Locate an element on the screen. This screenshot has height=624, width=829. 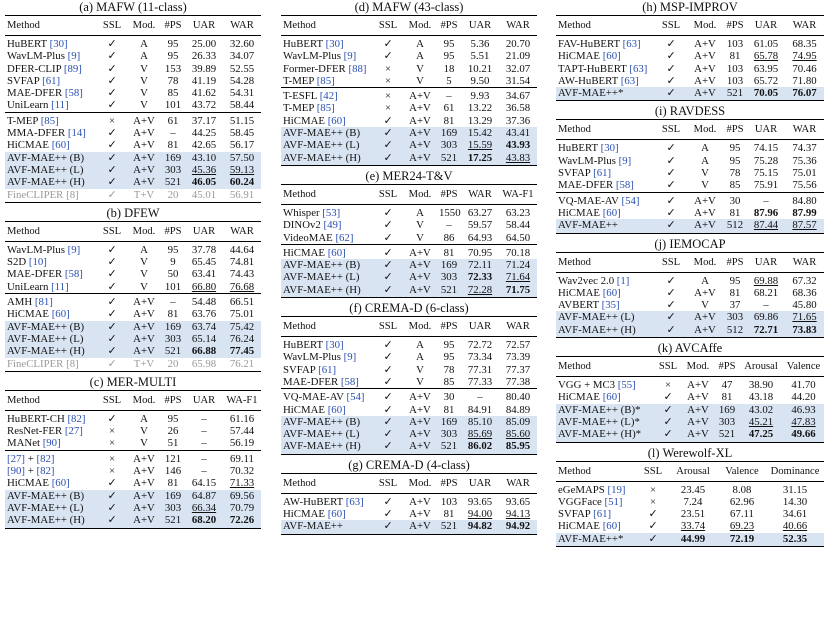
value-cell: 70.46 is located at coordinates (804, 68).